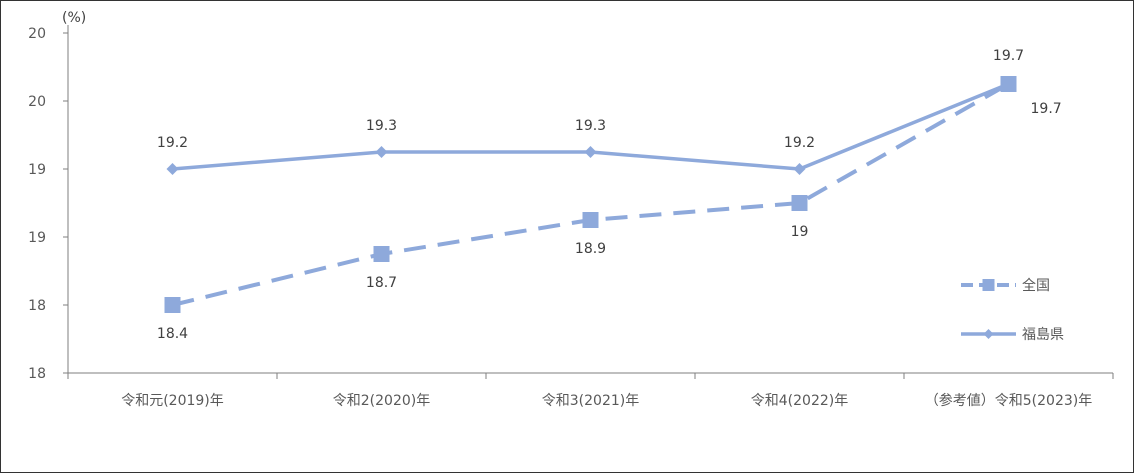 This screenshot has height=474, width=1134. Describe the element at coordinates (172, 401) in the screenshot. I see `x-tick-label: 令和元(2019)年` at that location.